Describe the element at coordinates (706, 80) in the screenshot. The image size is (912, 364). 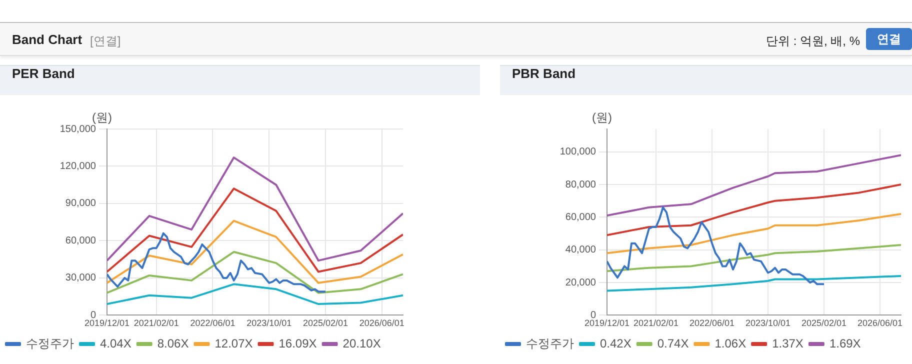
I see `chart-title: PBR Band` at that location.